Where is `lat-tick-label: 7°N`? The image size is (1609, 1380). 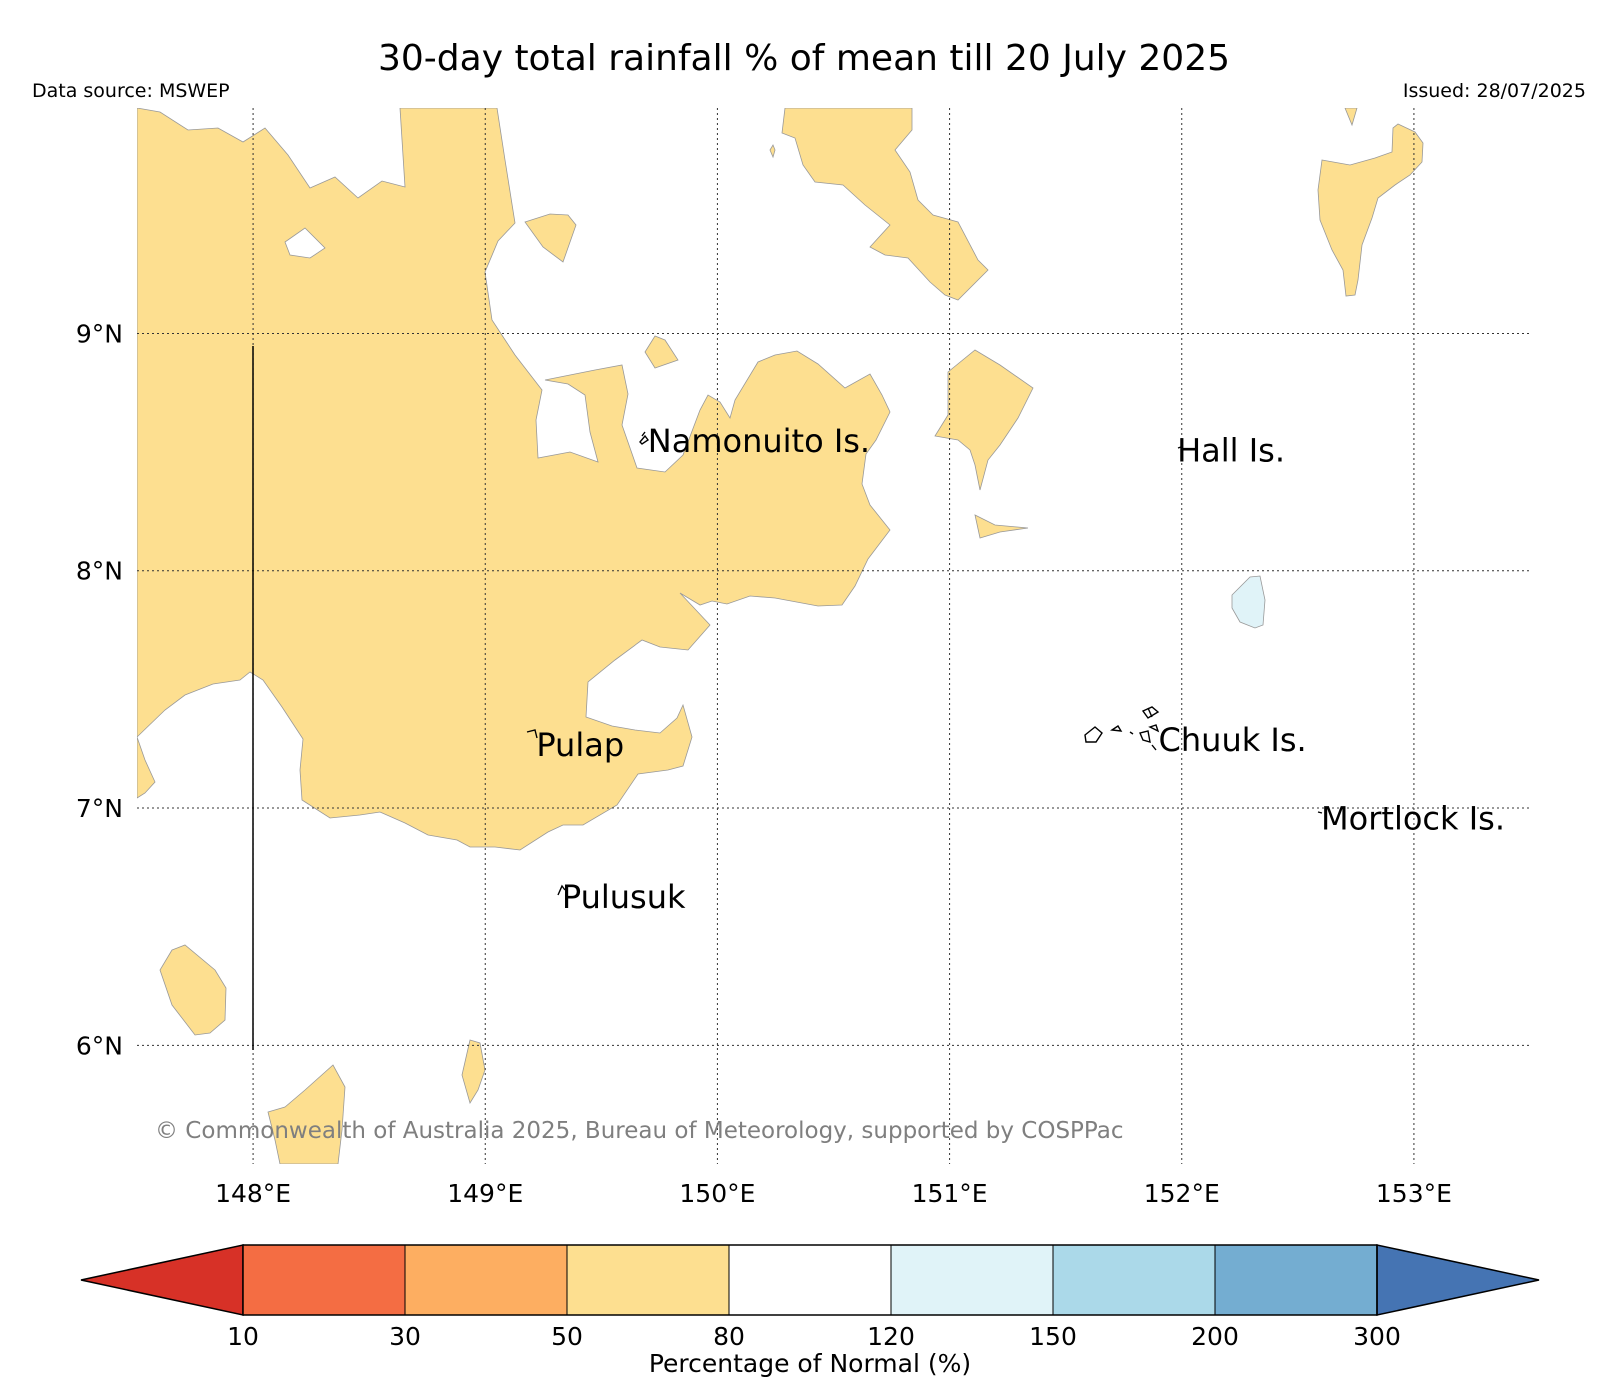 lat-tick-label: 7°N is located at coordinates (99, 808).